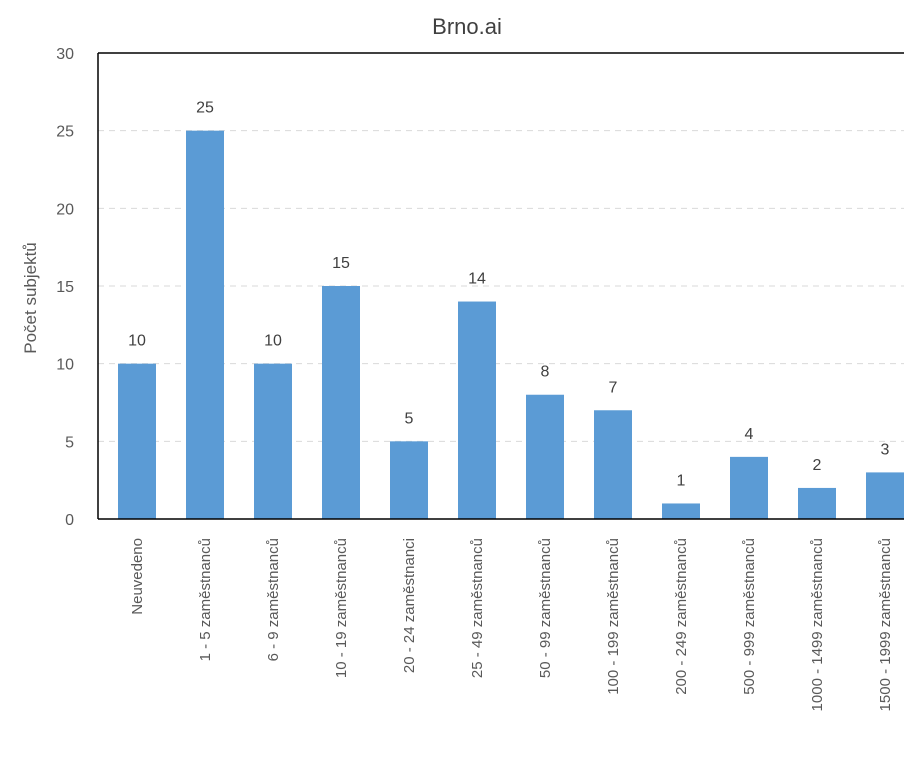  Describe the element at coordinates (65, 209) in the screenshot. I see `y-tick-label: 20` at that location.